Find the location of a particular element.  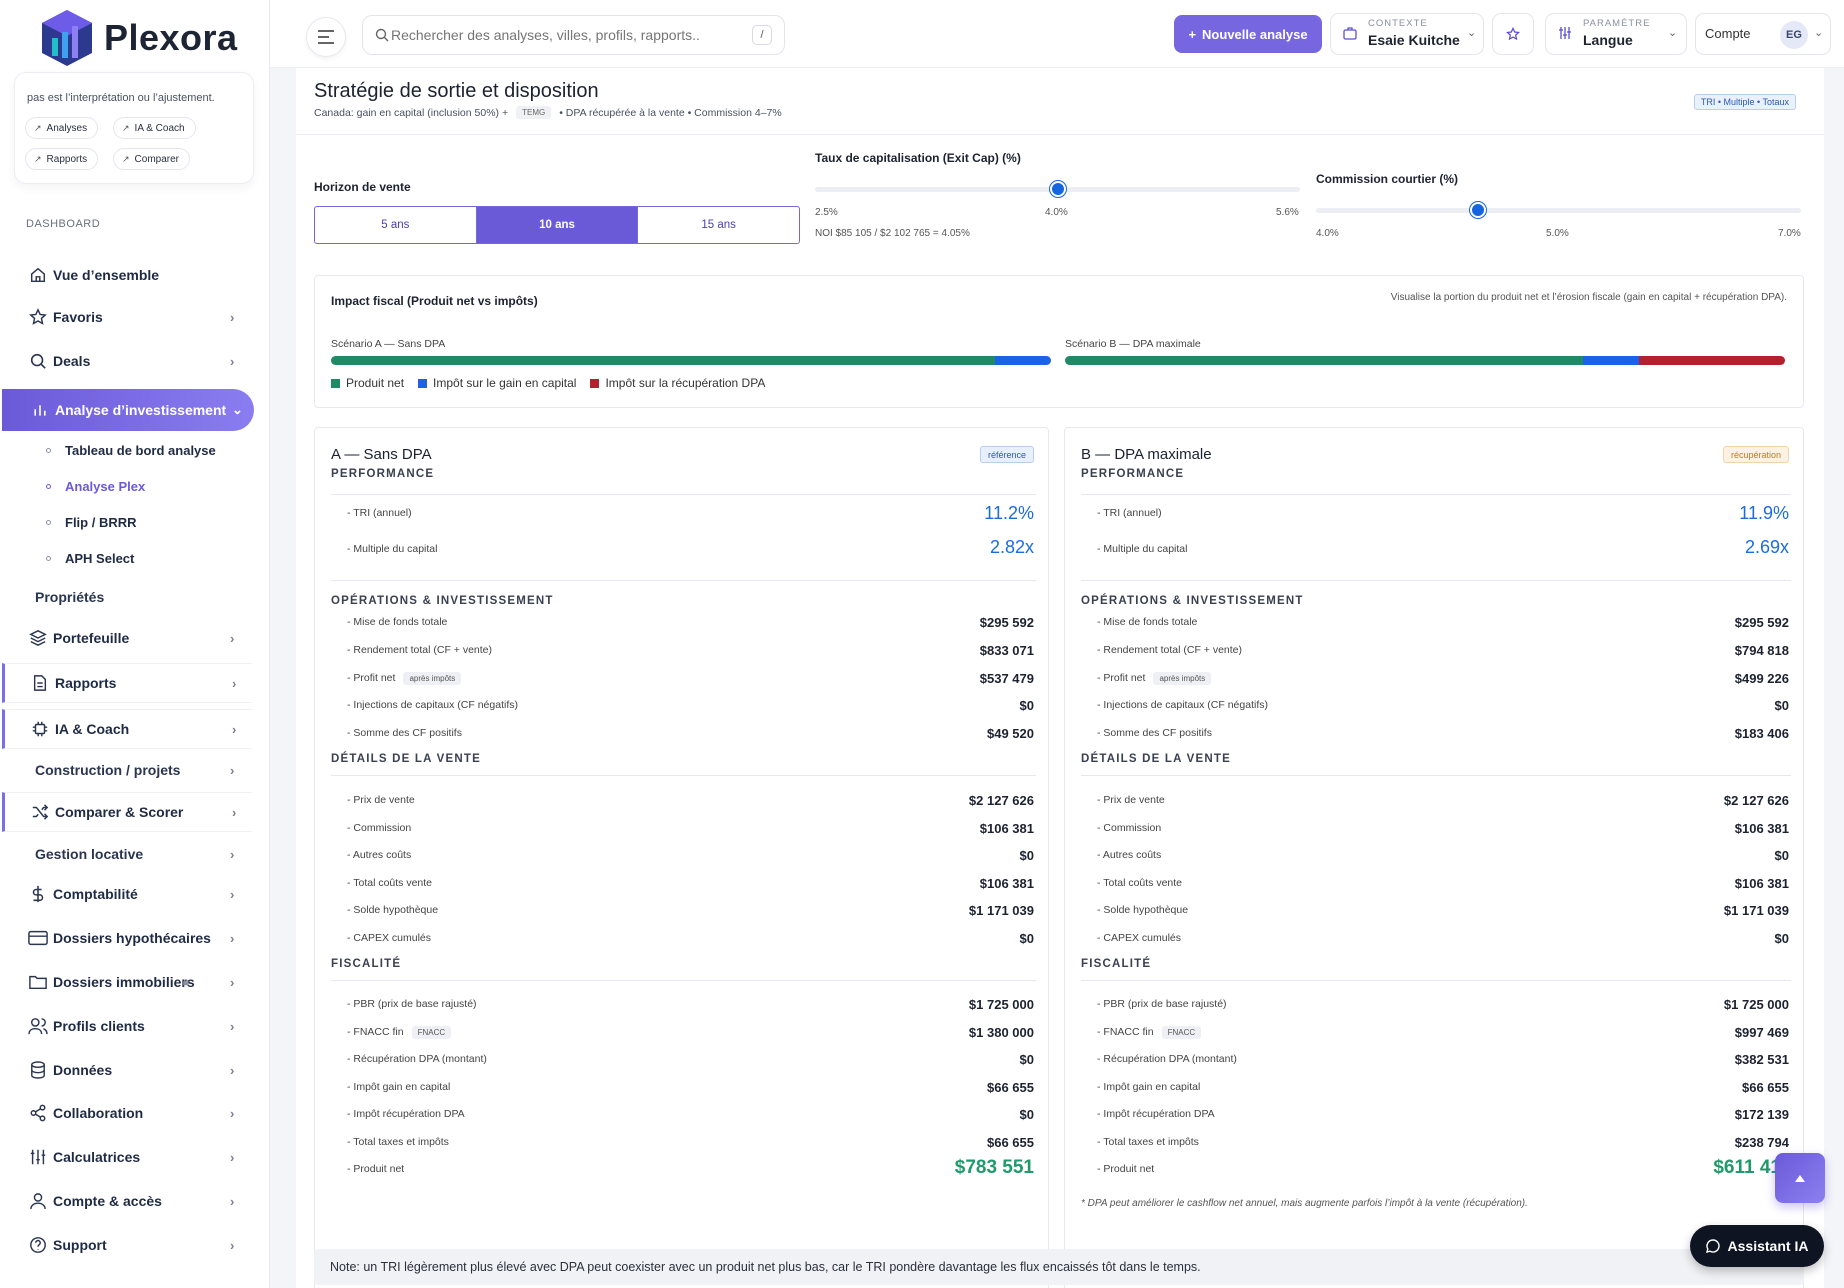

folder-icon is located at coordinates (38, 982).